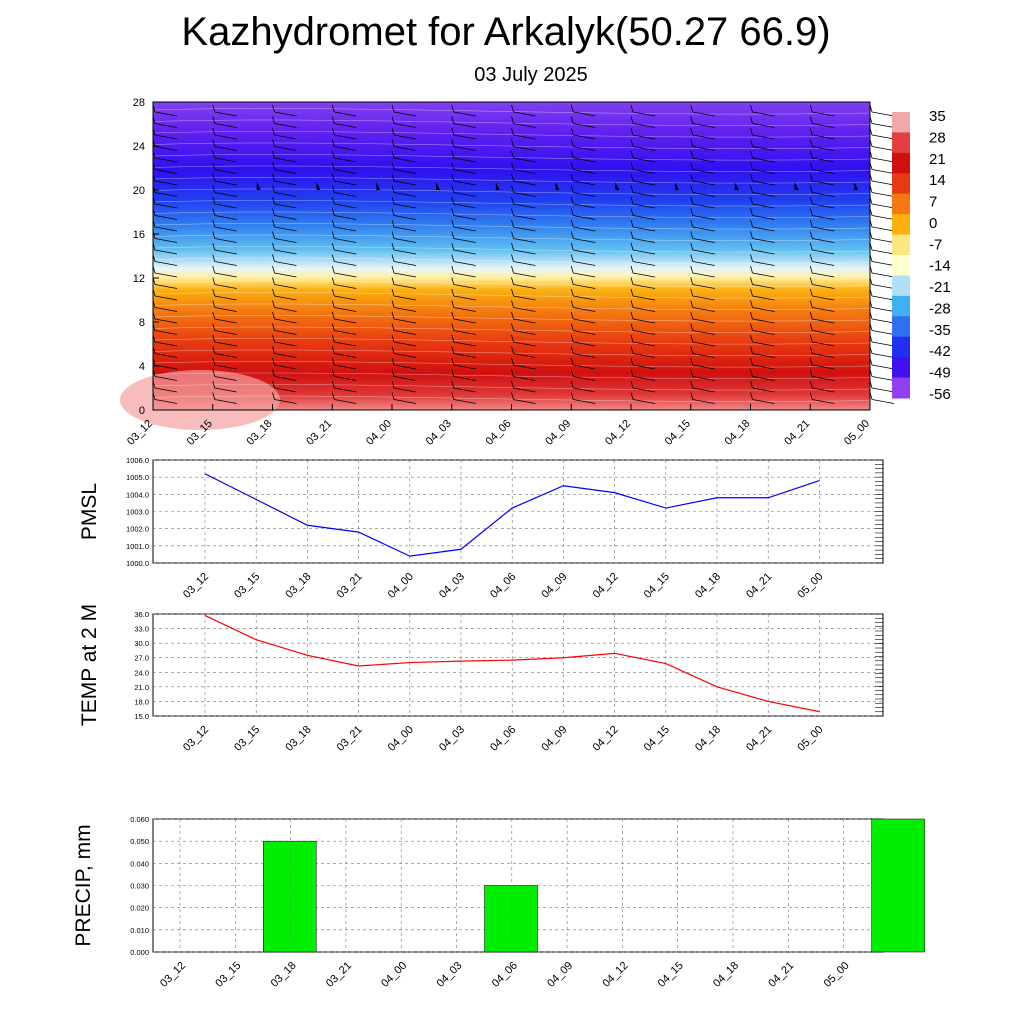 The image size is (1024, 1024). Describe the element at coordinates (554, 586) in the screenshot. I see `pmsl-x-tick-label: 04_09` at that location.